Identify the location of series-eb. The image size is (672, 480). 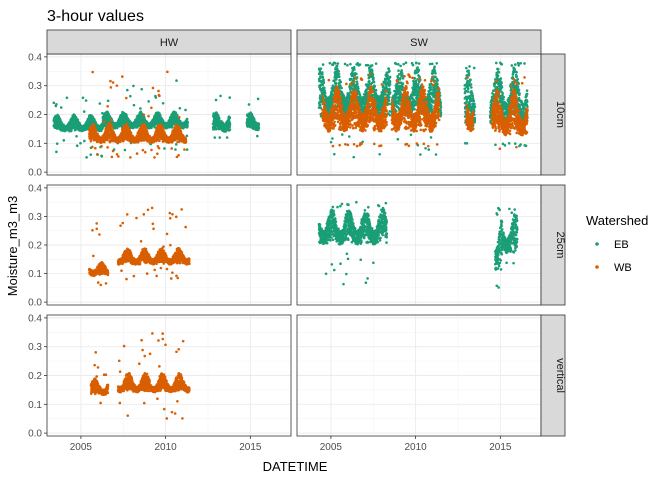
(156, 119).